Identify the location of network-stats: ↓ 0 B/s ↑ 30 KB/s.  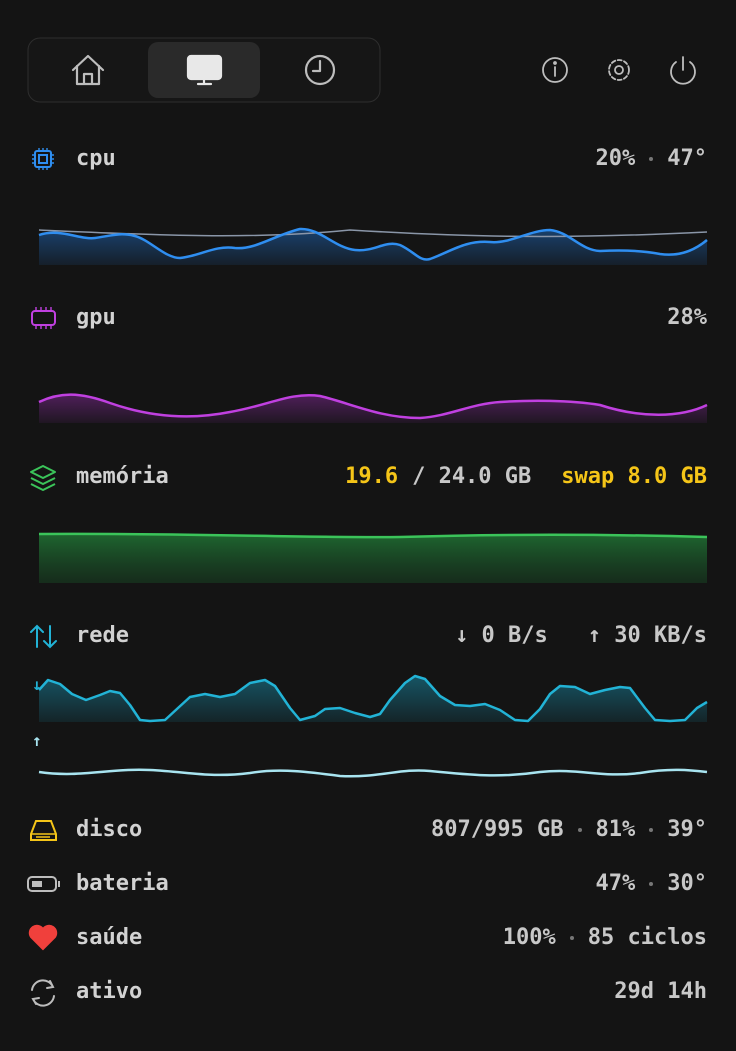
(581, 636).